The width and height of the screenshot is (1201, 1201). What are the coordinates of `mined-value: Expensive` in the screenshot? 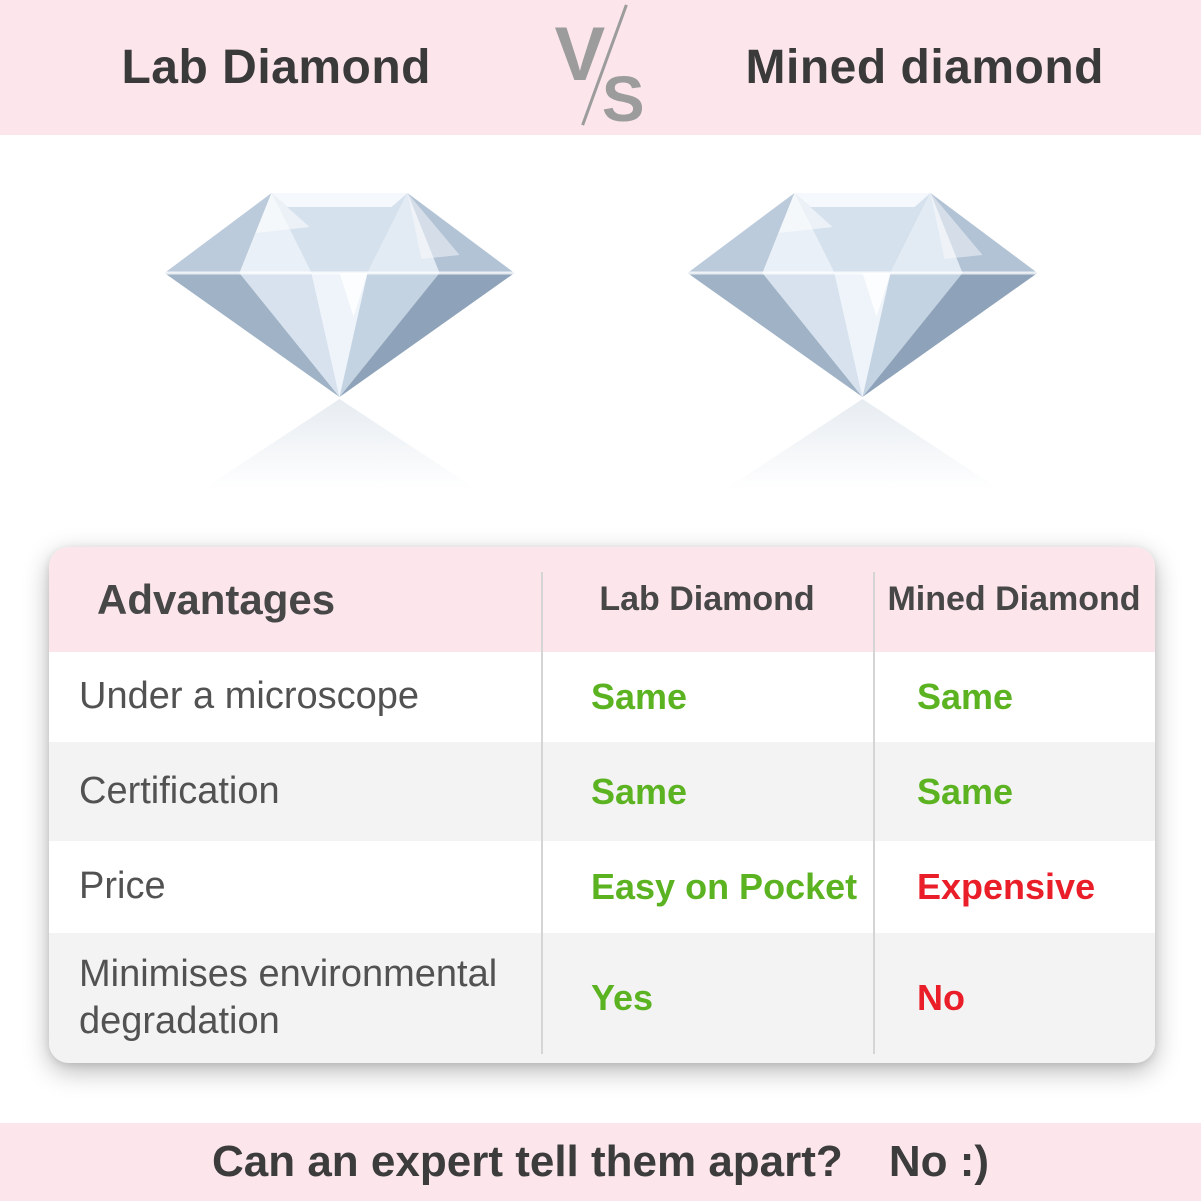 It's located at (1006, 886).